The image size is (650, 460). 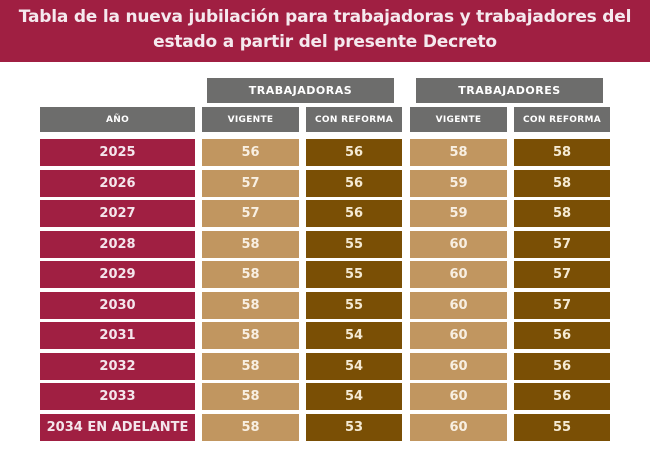 I want to click on column-header-trabajadoras-con-reforma: CON REFORMA, so click(x=354, y=119).